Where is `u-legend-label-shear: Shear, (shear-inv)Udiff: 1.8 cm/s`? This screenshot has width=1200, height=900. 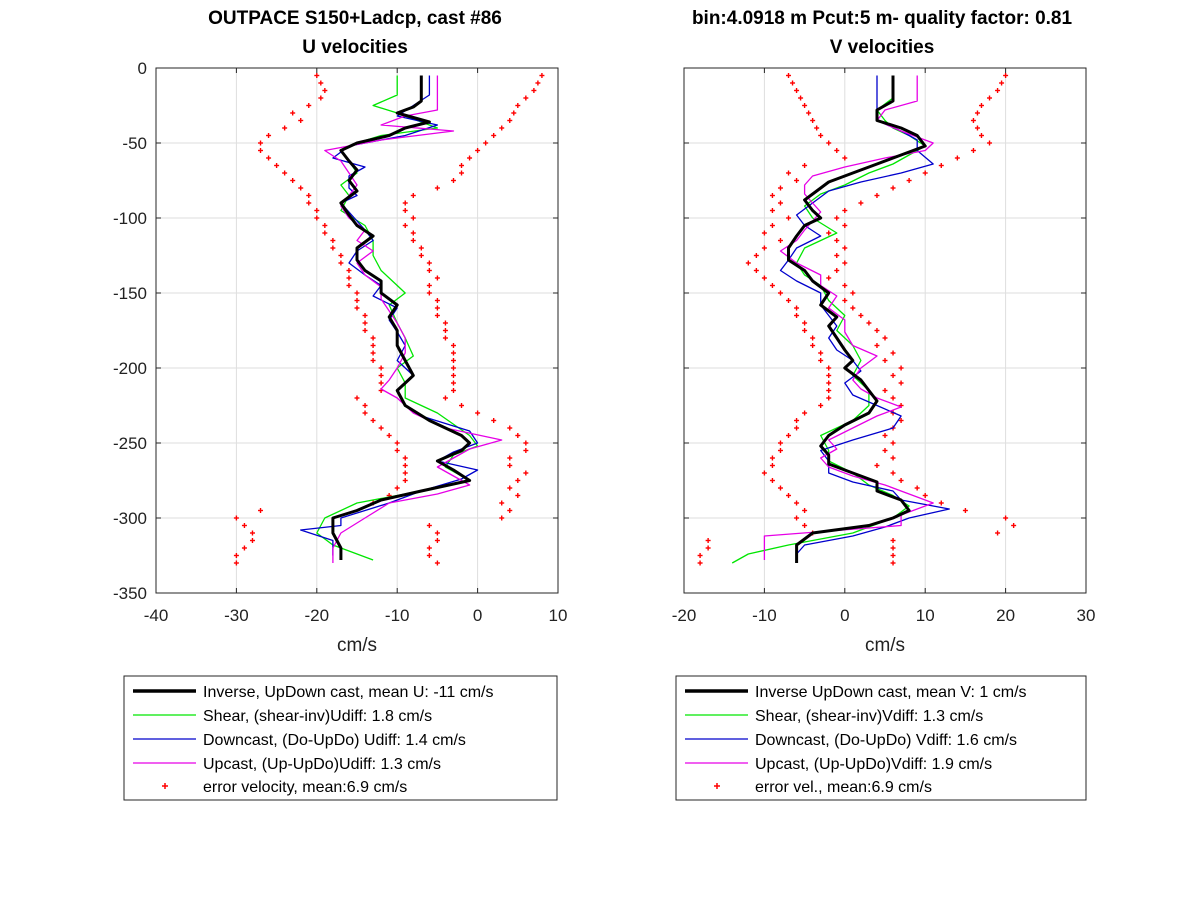 u-legend-label-shear: Shear, (shear-inv)Udiff: 1.8 cm/s is located at coordinates (317, 716).